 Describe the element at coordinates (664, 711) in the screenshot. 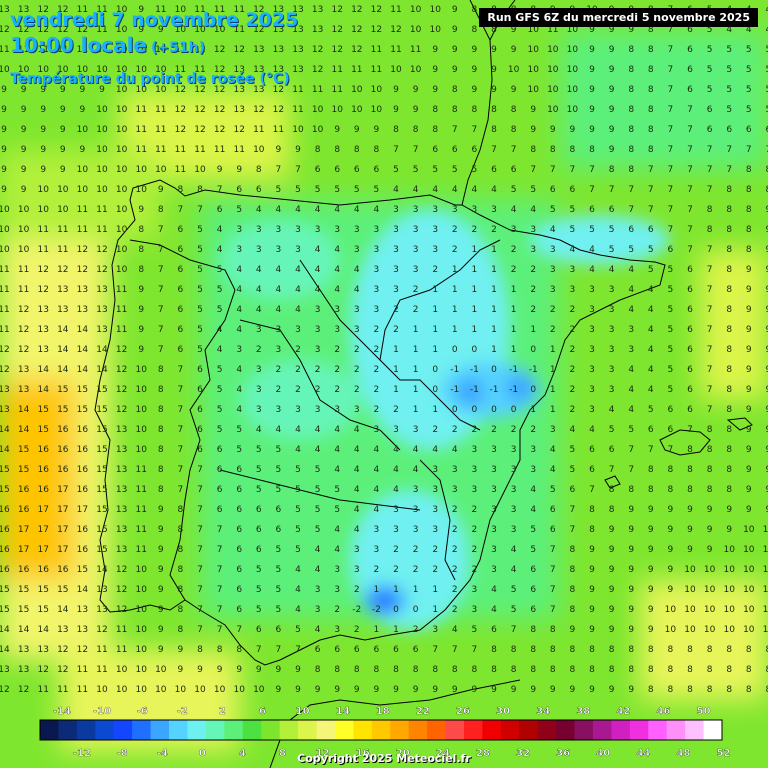

I see `legend-top-label: 46` at that location.